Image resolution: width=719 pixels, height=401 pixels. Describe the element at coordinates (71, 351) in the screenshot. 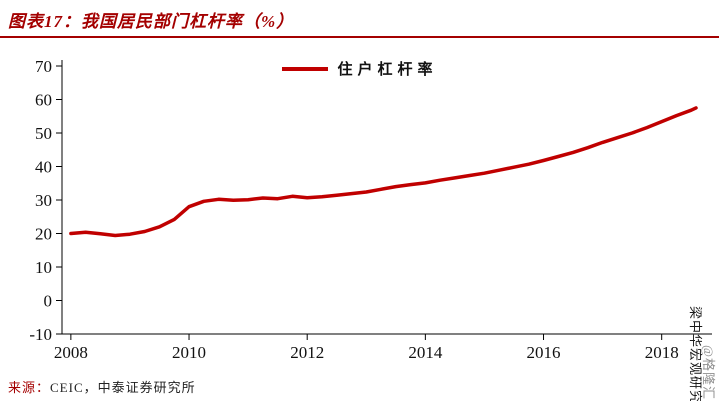

I see `x-tick-label: 2008` at that location.